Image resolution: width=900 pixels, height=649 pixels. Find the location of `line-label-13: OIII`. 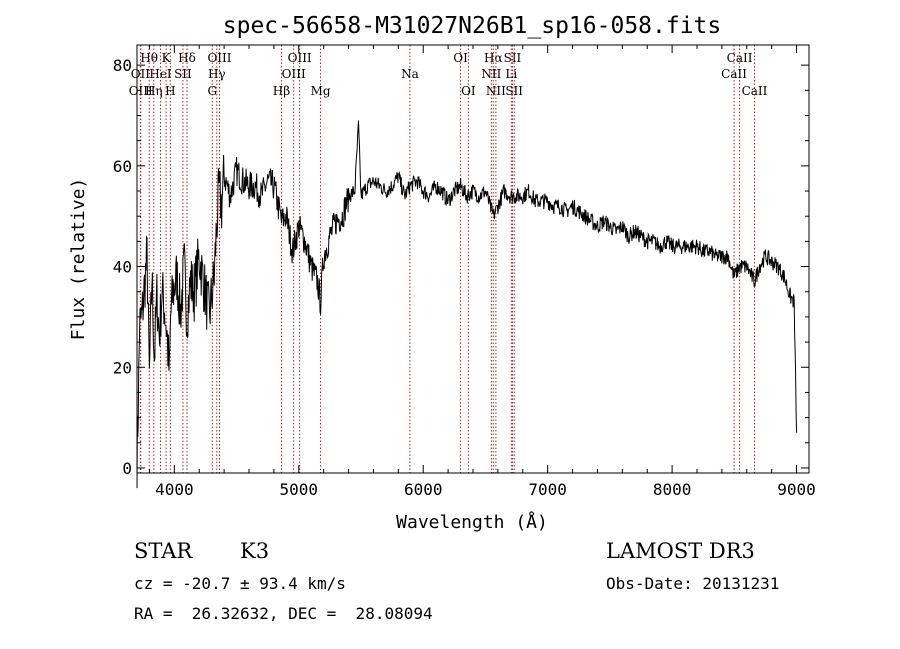

line-label-13: OIII is located at coordinates (294, 74).